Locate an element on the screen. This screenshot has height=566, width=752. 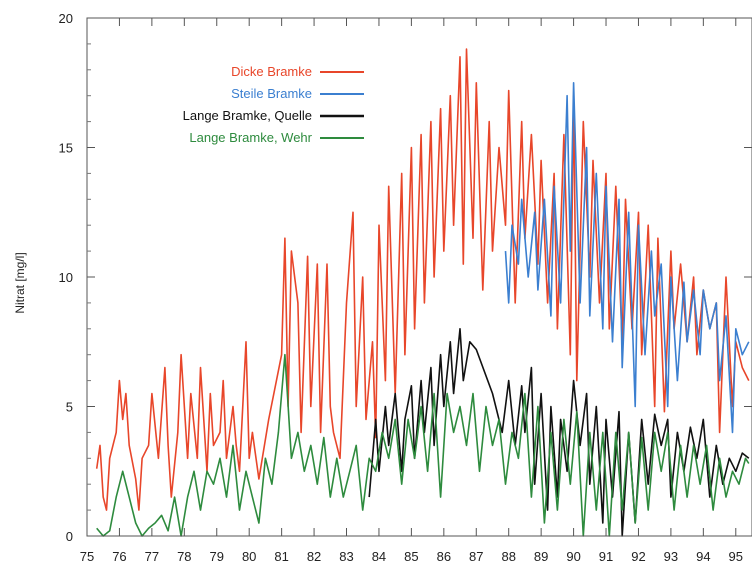
y-tick-label: 0 is located at coordinates (69, 536).